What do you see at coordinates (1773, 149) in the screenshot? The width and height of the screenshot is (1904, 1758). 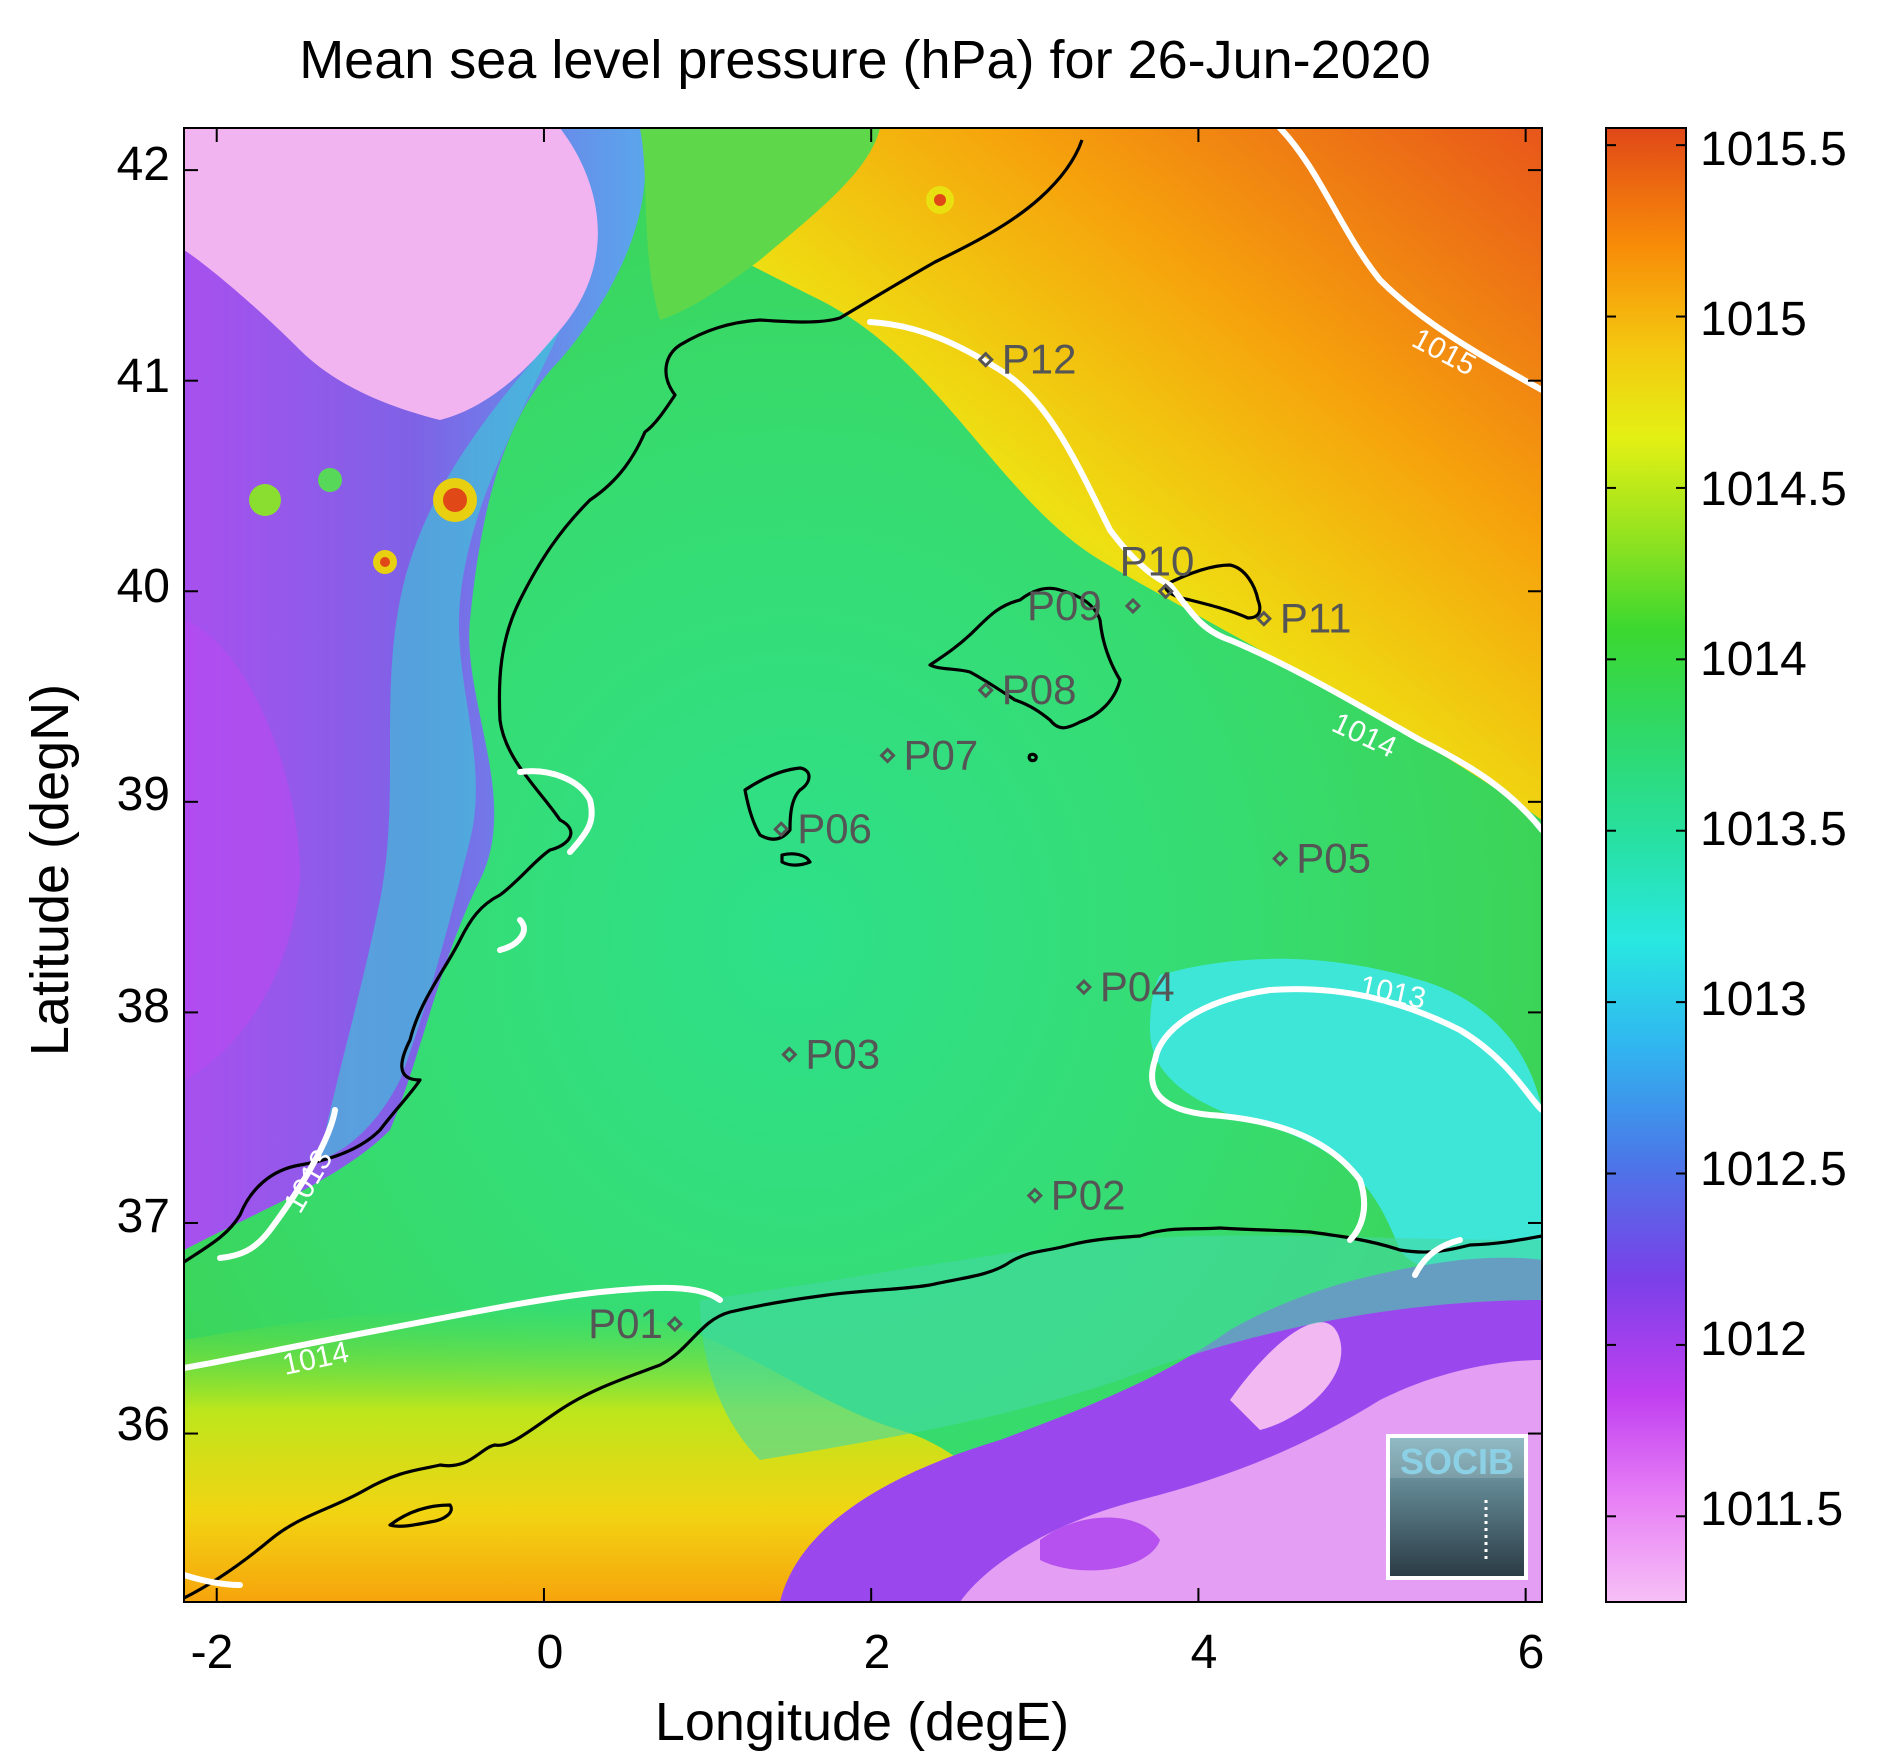 I see `colorbar-tick-label: 1015.5` at bounding box center [1773, 149].